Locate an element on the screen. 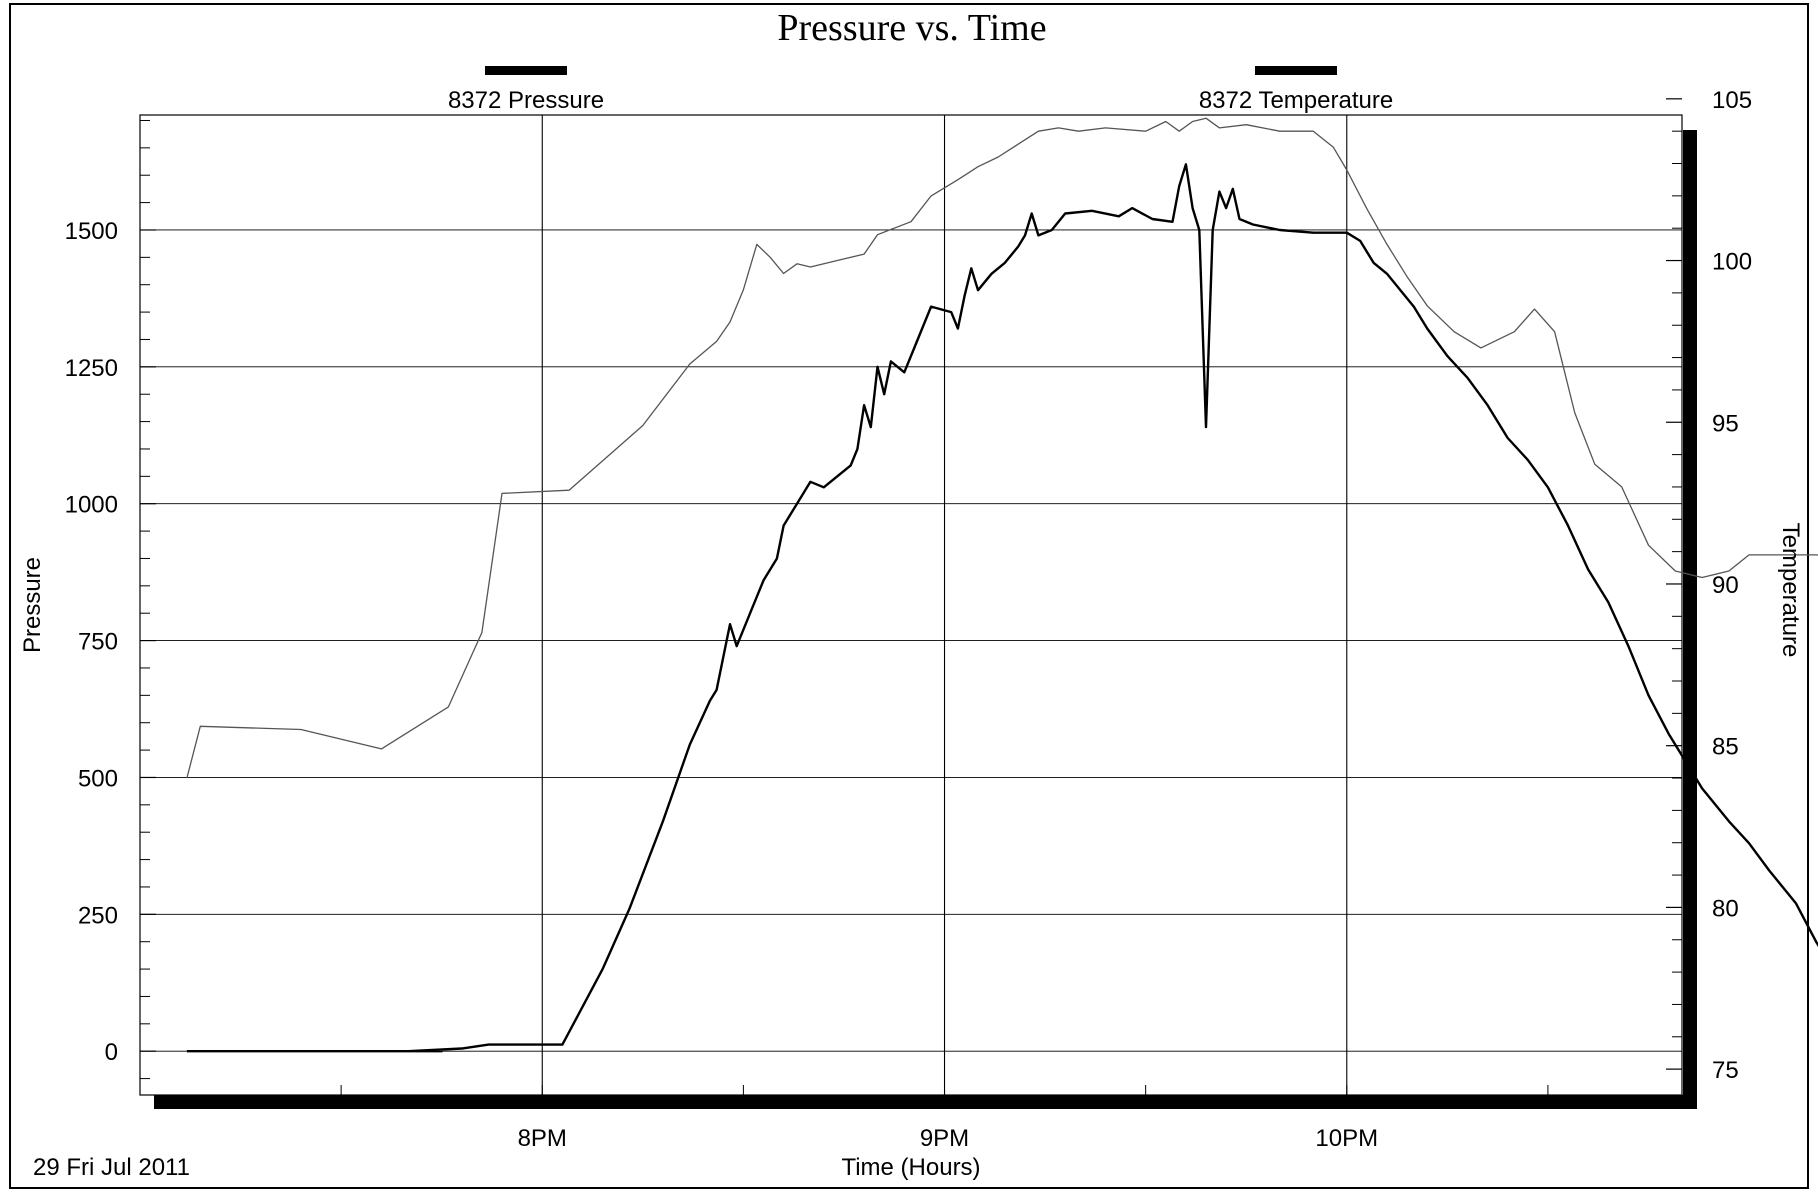  legend-swatch-temperature is located at coordinates (1296, 70).